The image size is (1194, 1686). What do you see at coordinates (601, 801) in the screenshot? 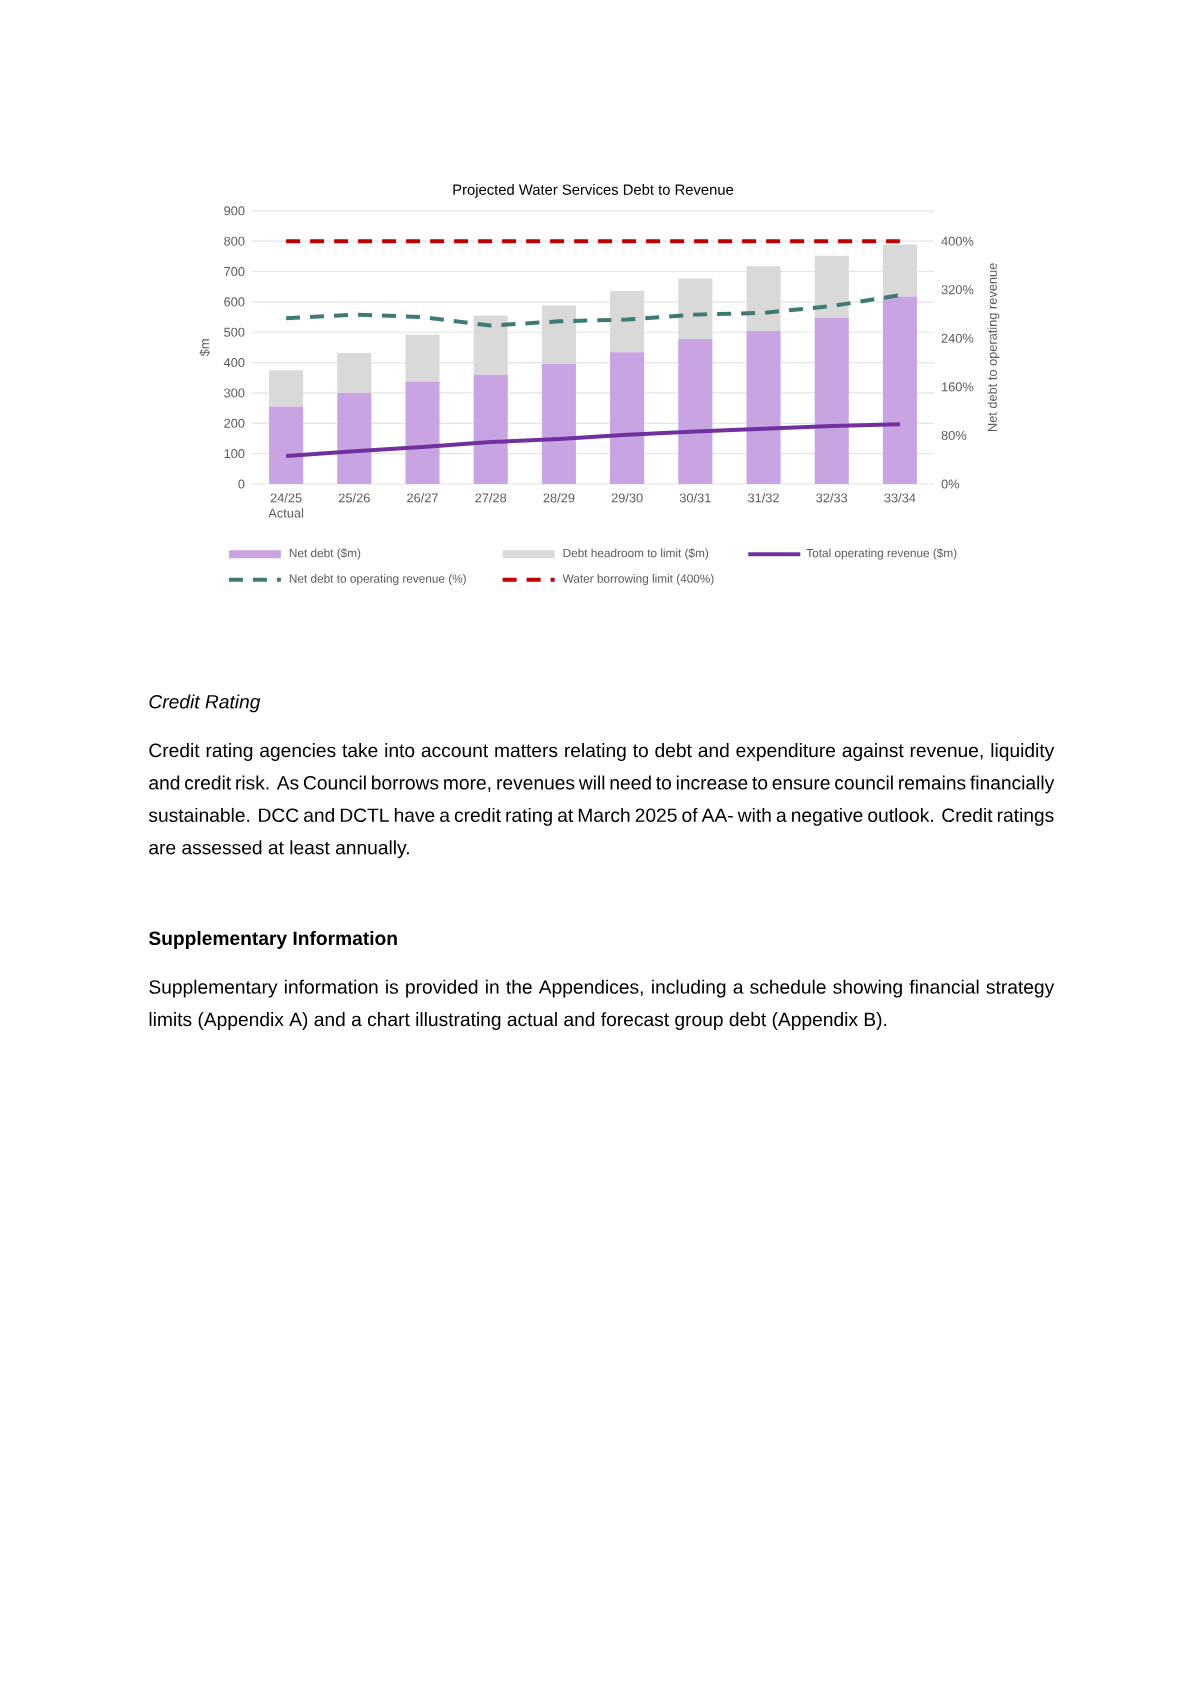
I see `text: Credit rating agencies take into account matters relating to debt and expenditure against revenue, liquidity and credit risk. As Council borrows more, revenues will need to increase to ensure council remains financially sustainable. DCC and DCTL have a credit rating at March 2025 of AA- with a negative outlook. Credit ratings are assessed at least annually.` at bounding box center [601, 801].